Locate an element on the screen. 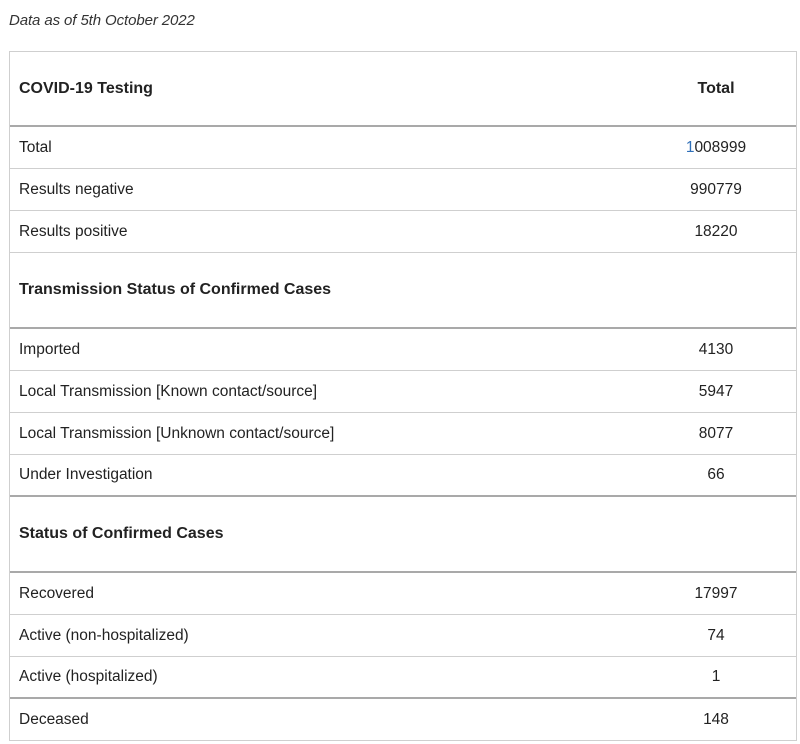 This screenshot has width=800, height=744. row-value: 18220 is located at coordinates (716, 231).